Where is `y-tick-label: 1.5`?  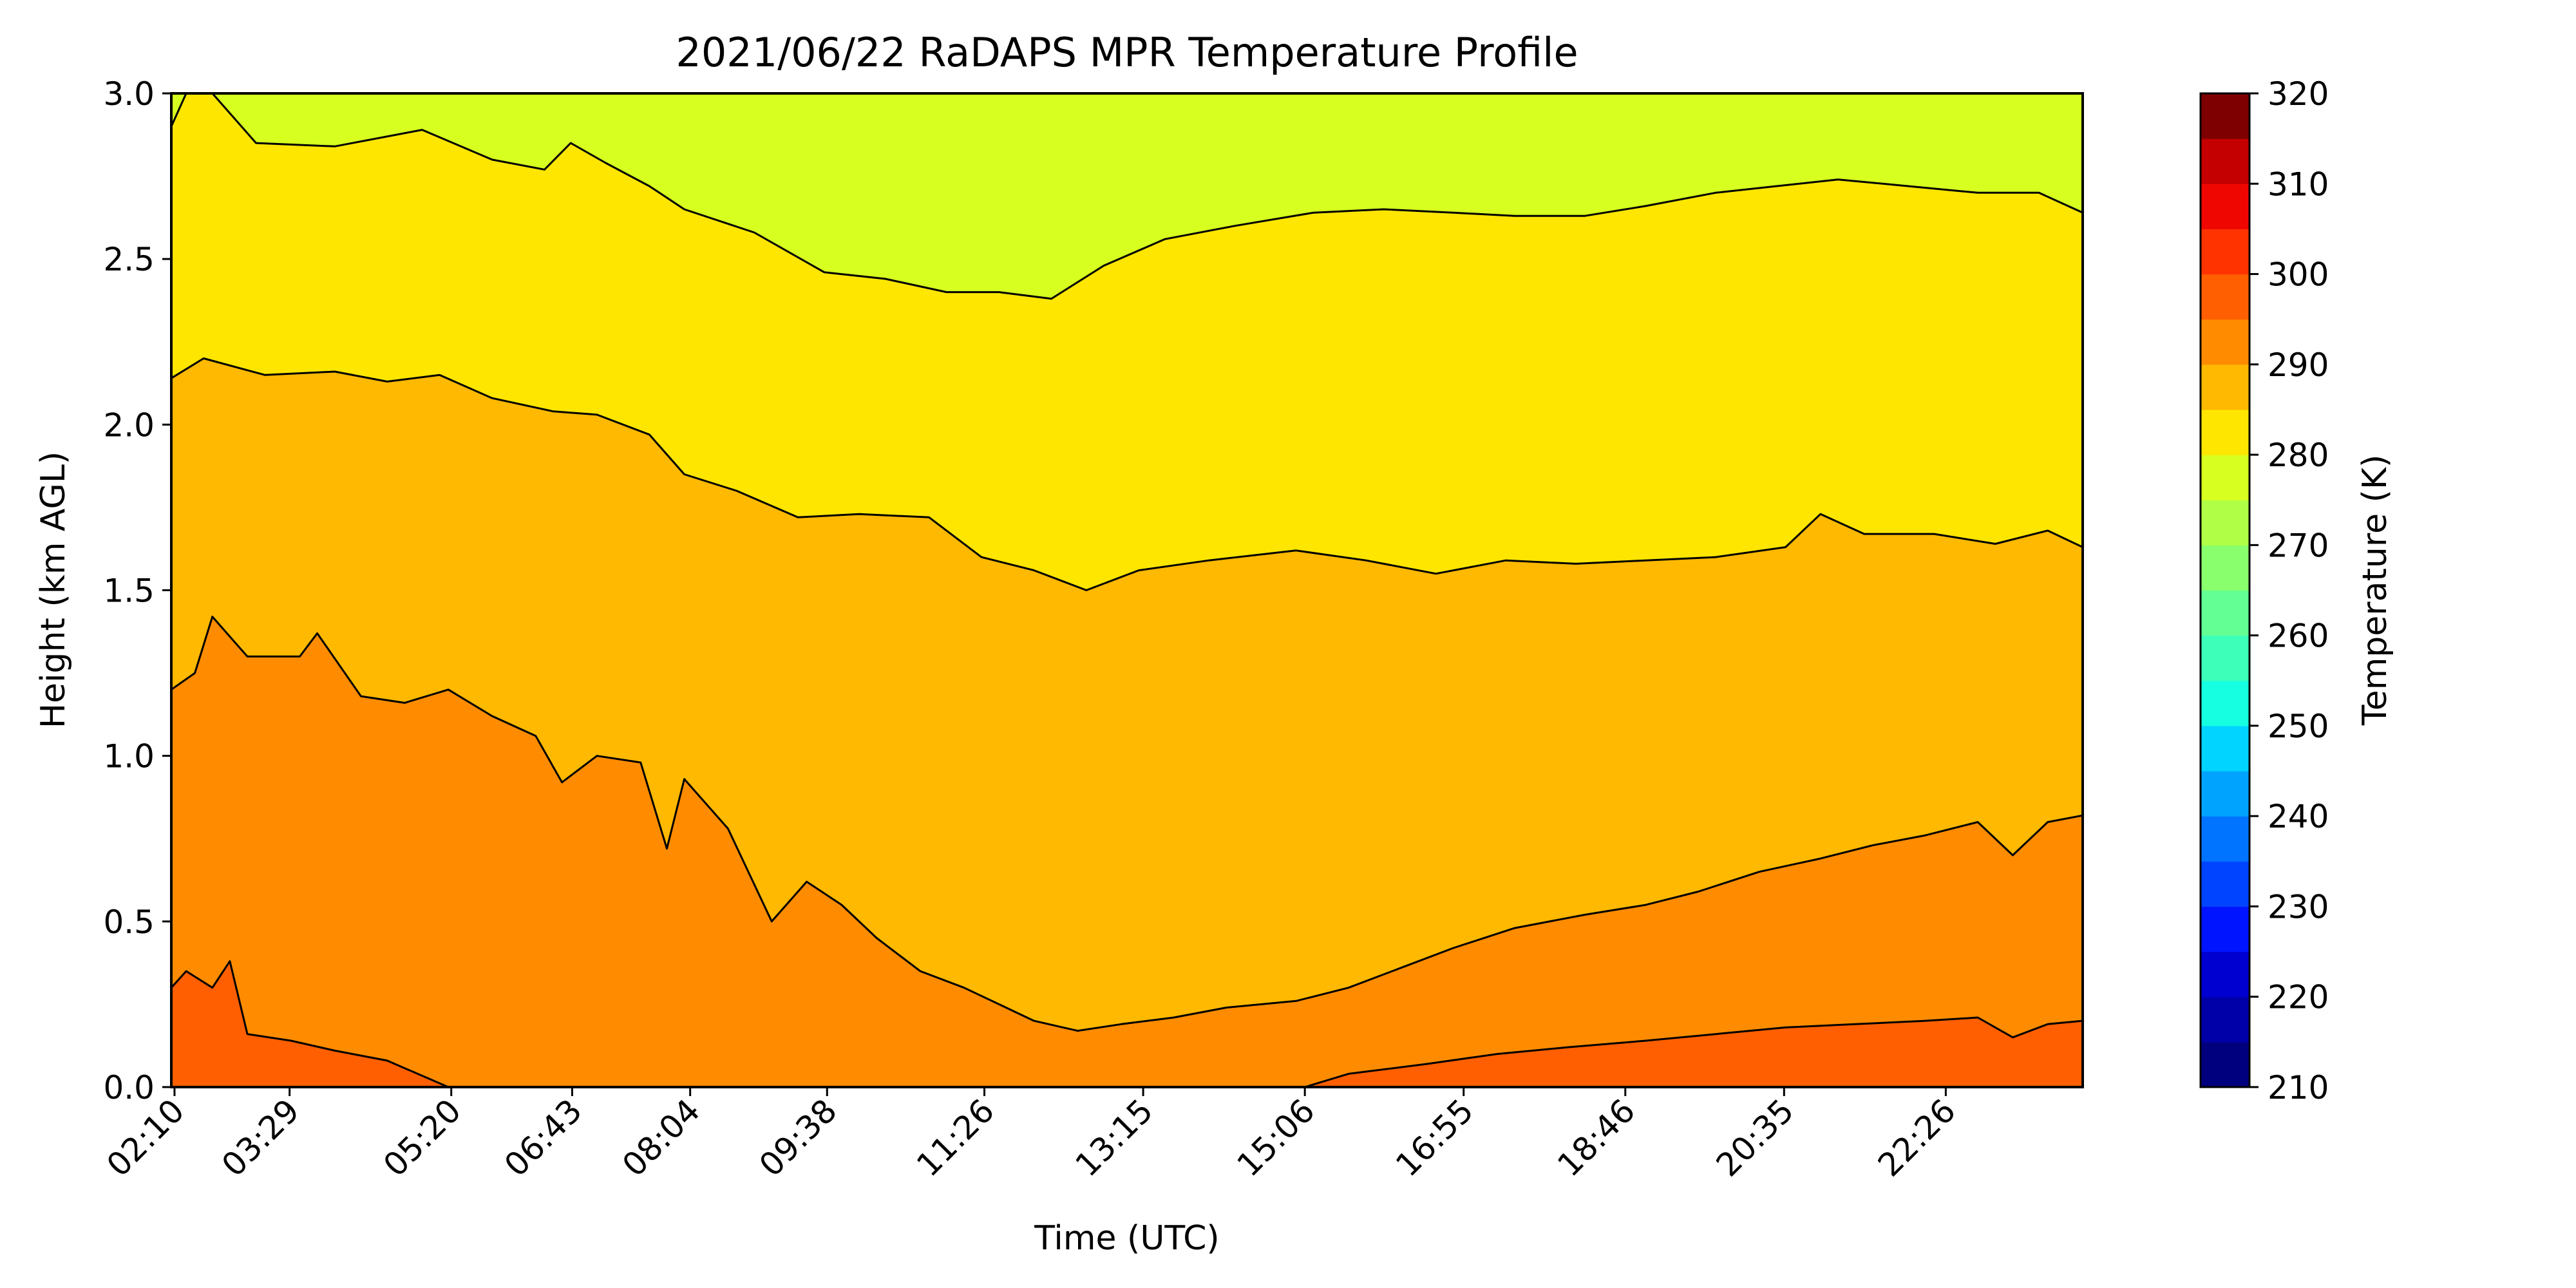
y-tick-label: 1.5 is located at coordinates (129, 591).